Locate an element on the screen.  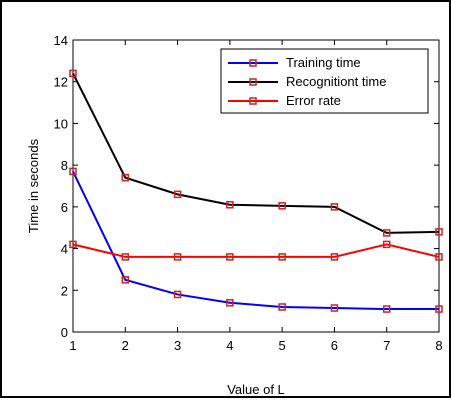
y-tick-label: 14 is located at coordinates (61, 40).